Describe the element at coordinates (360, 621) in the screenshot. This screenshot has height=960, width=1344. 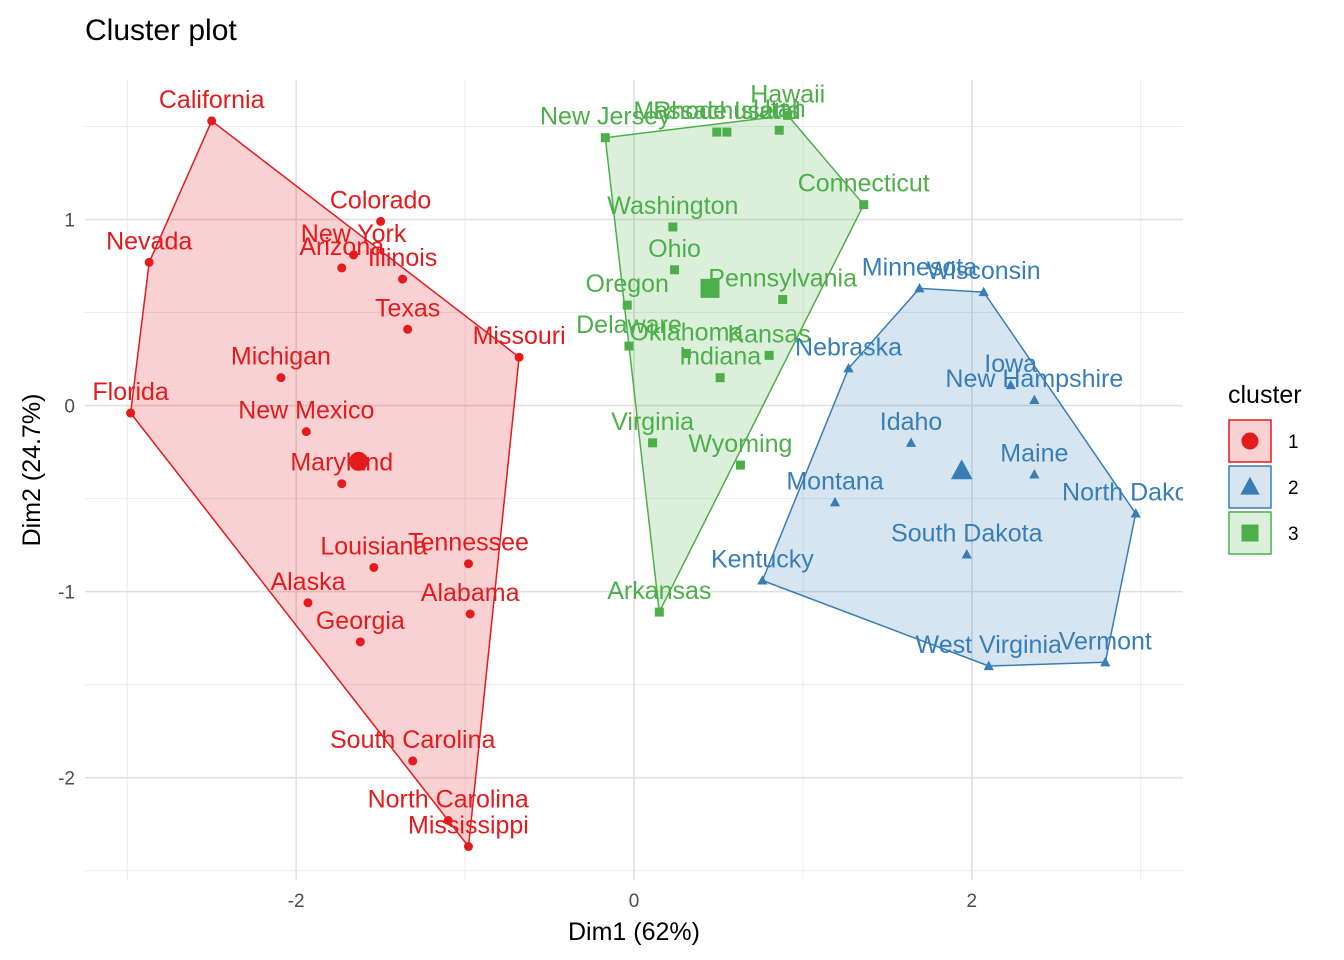
I see `point-label-georgia: Georgia` at that location.